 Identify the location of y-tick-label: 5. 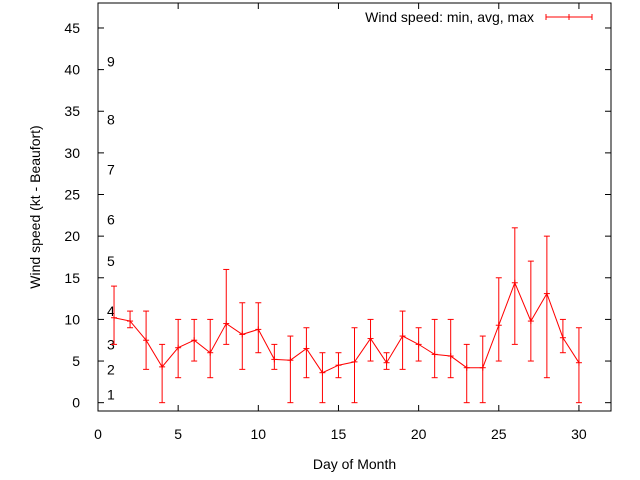
(76, 361).